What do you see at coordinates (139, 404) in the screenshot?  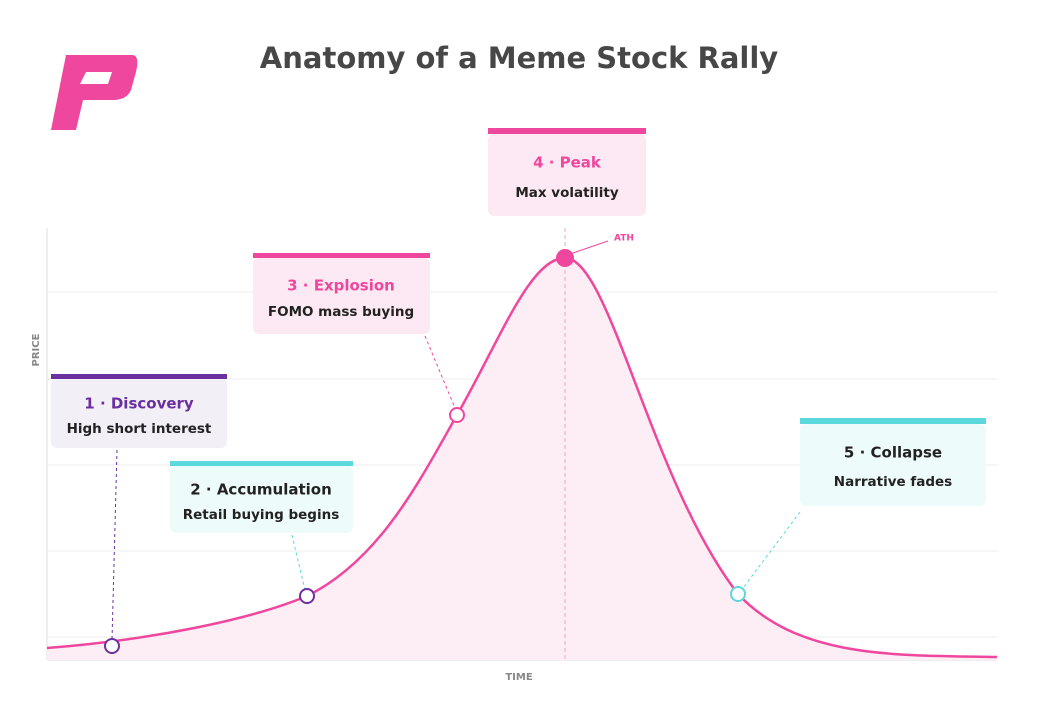 I see `stage-title: 1 · Discovery` at bounding box center [139, 404].